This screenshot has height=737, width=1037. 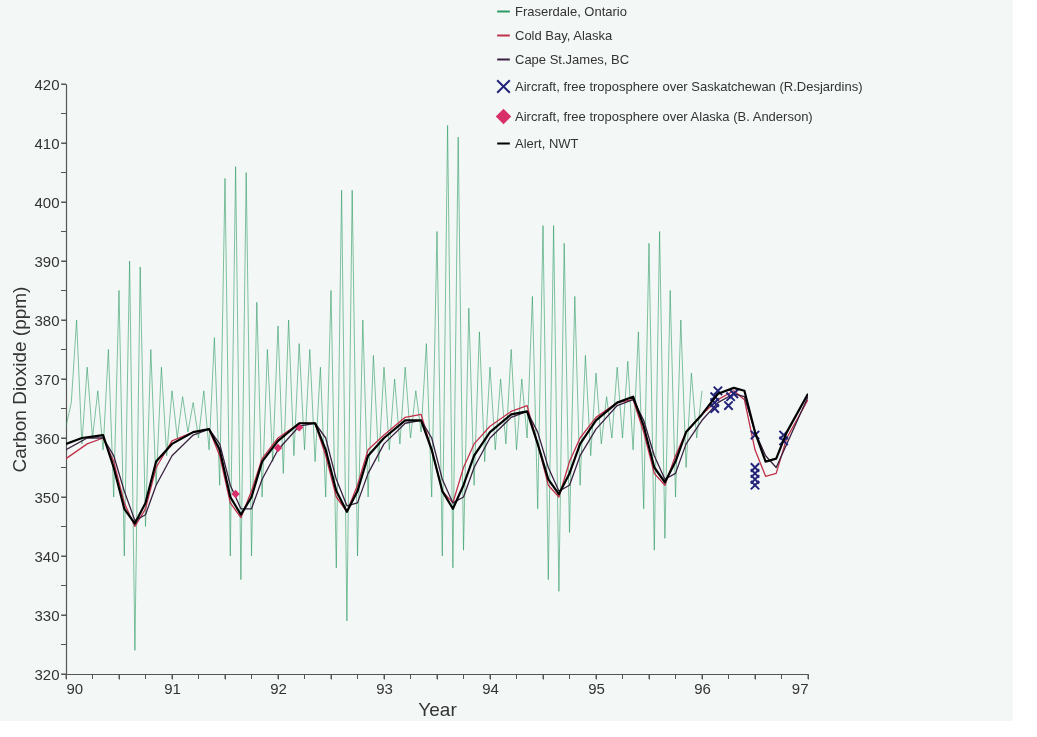 What do you see at coordinates (278, 688) in the screenshot?
I see `x-tick-label: 92` at bounding box center [278, 688].